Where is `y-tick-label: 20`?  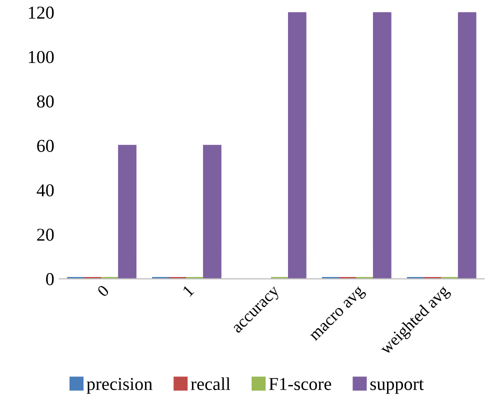 y-tick-label: 20 is located at coordinates (45, 234).